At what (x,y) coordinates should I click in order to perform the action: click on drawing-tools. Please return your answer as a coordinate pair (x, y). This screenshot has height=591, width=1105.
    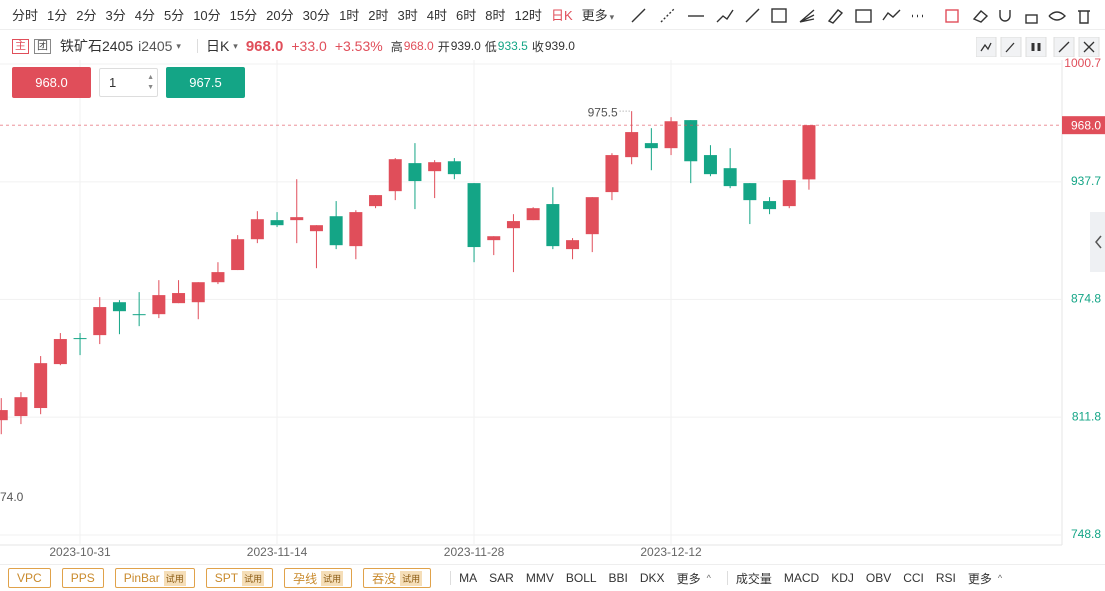
    Looking at the image, I should click on (860, 16).